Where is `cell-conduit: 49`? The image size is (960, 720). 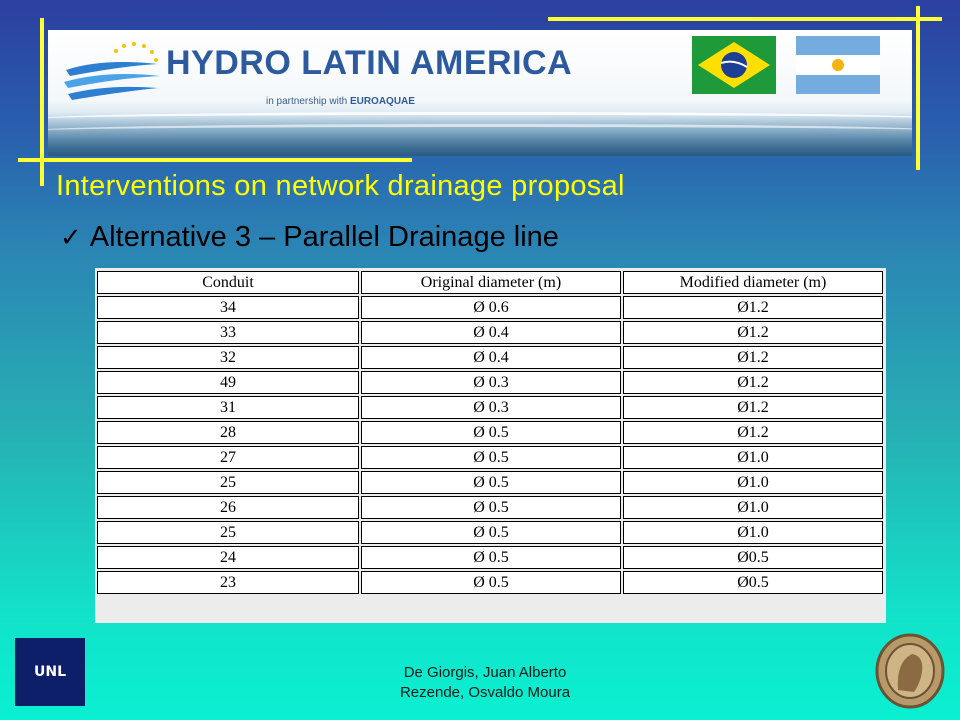 cell-conduit: 49 is located at coordinates (228, 382).